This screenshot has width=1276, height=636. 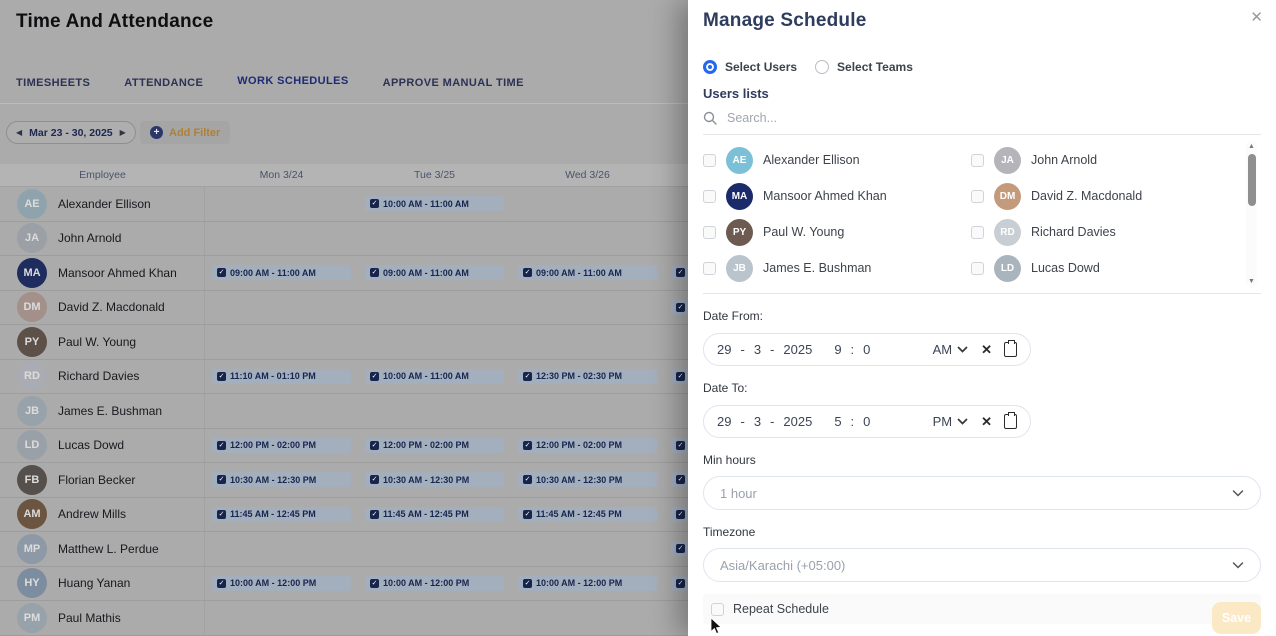 I want to click on select-users-radio: Select Users, so click(x=750, y=67).